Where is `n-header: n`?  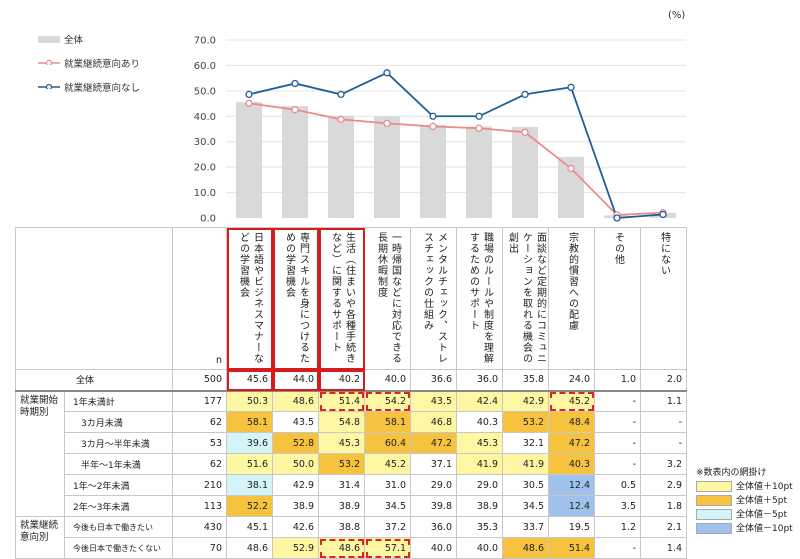 n-header: n is located at coordinates (218, 360).